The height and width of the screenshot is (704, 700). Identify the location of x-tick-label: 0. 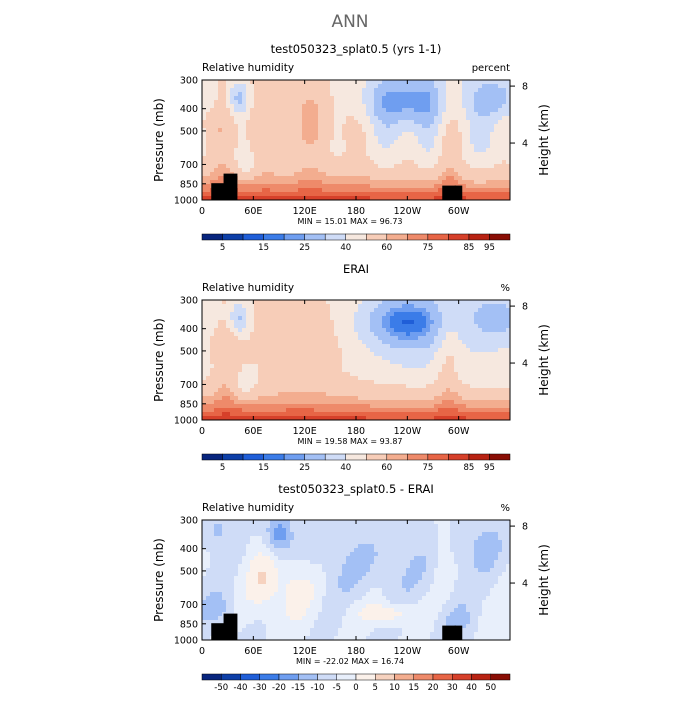
(202, 431).